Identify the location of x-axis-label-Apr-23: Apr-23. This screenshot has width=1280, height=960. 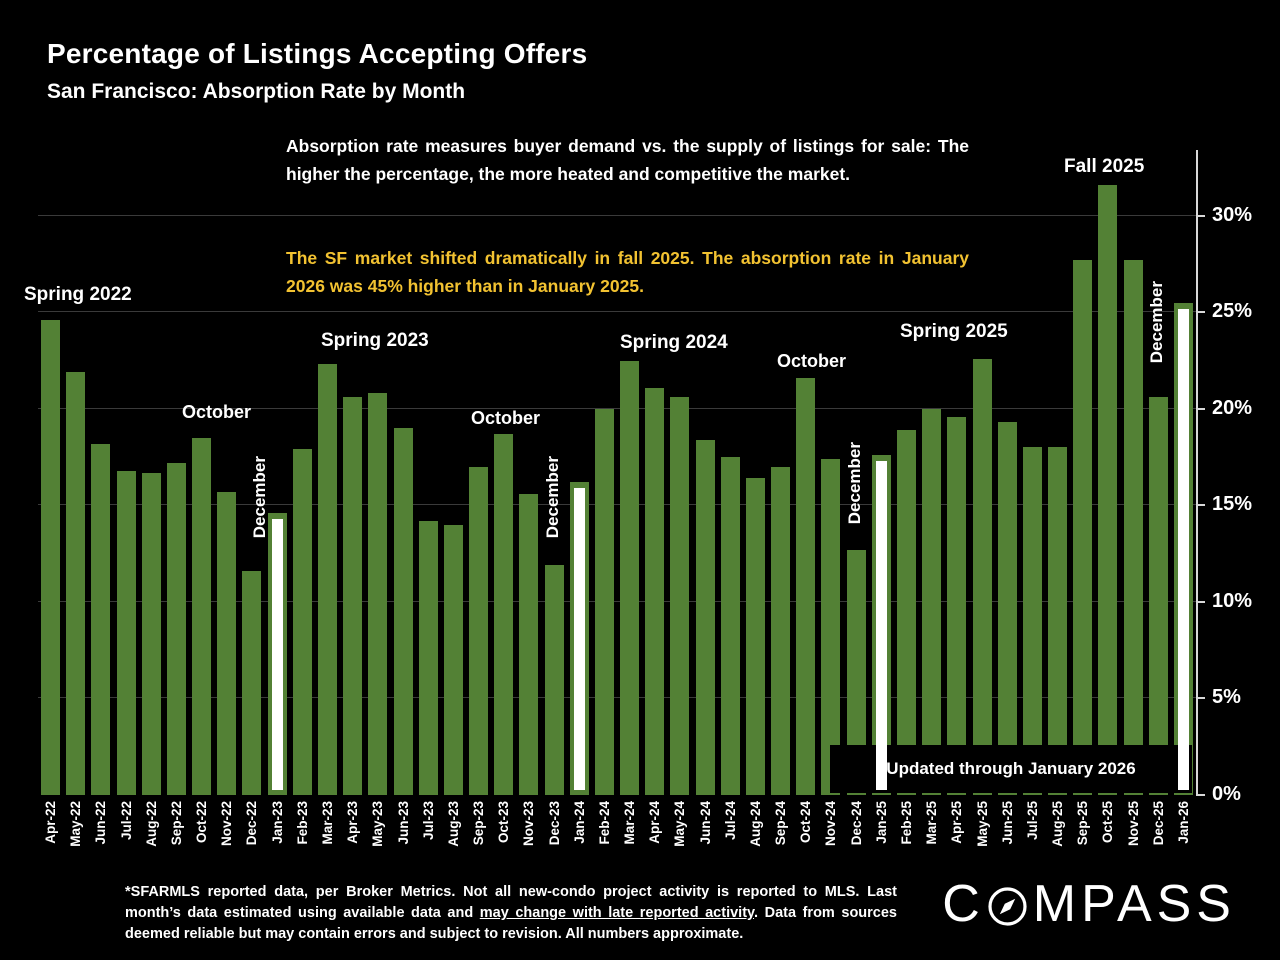
(353, 822).